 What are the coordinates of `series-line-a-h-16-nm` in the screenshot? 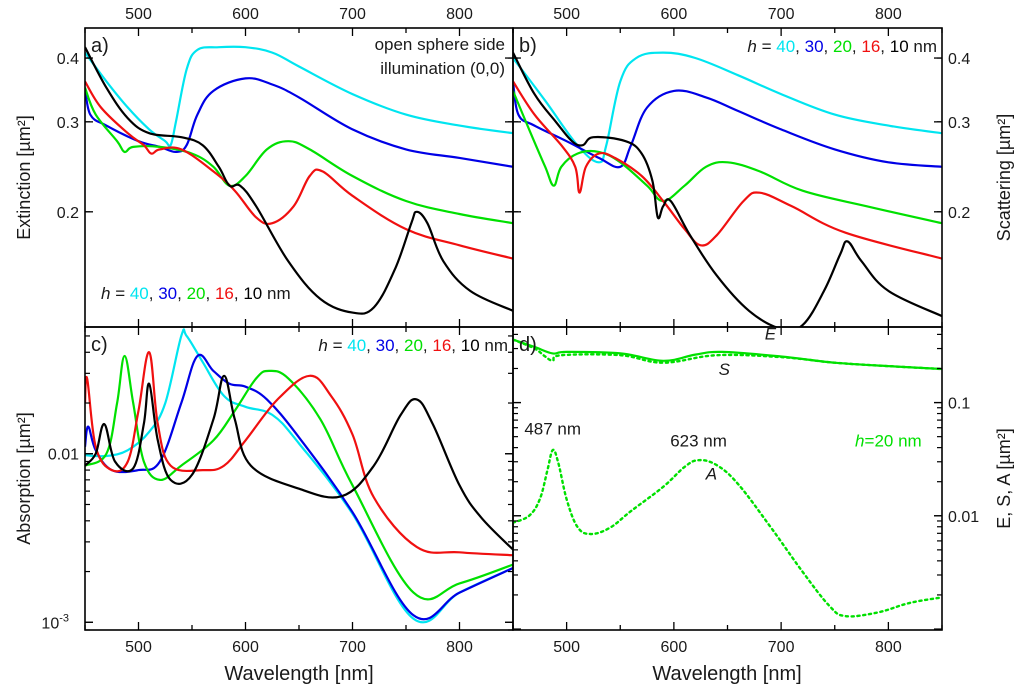 It's located at (299, 170).